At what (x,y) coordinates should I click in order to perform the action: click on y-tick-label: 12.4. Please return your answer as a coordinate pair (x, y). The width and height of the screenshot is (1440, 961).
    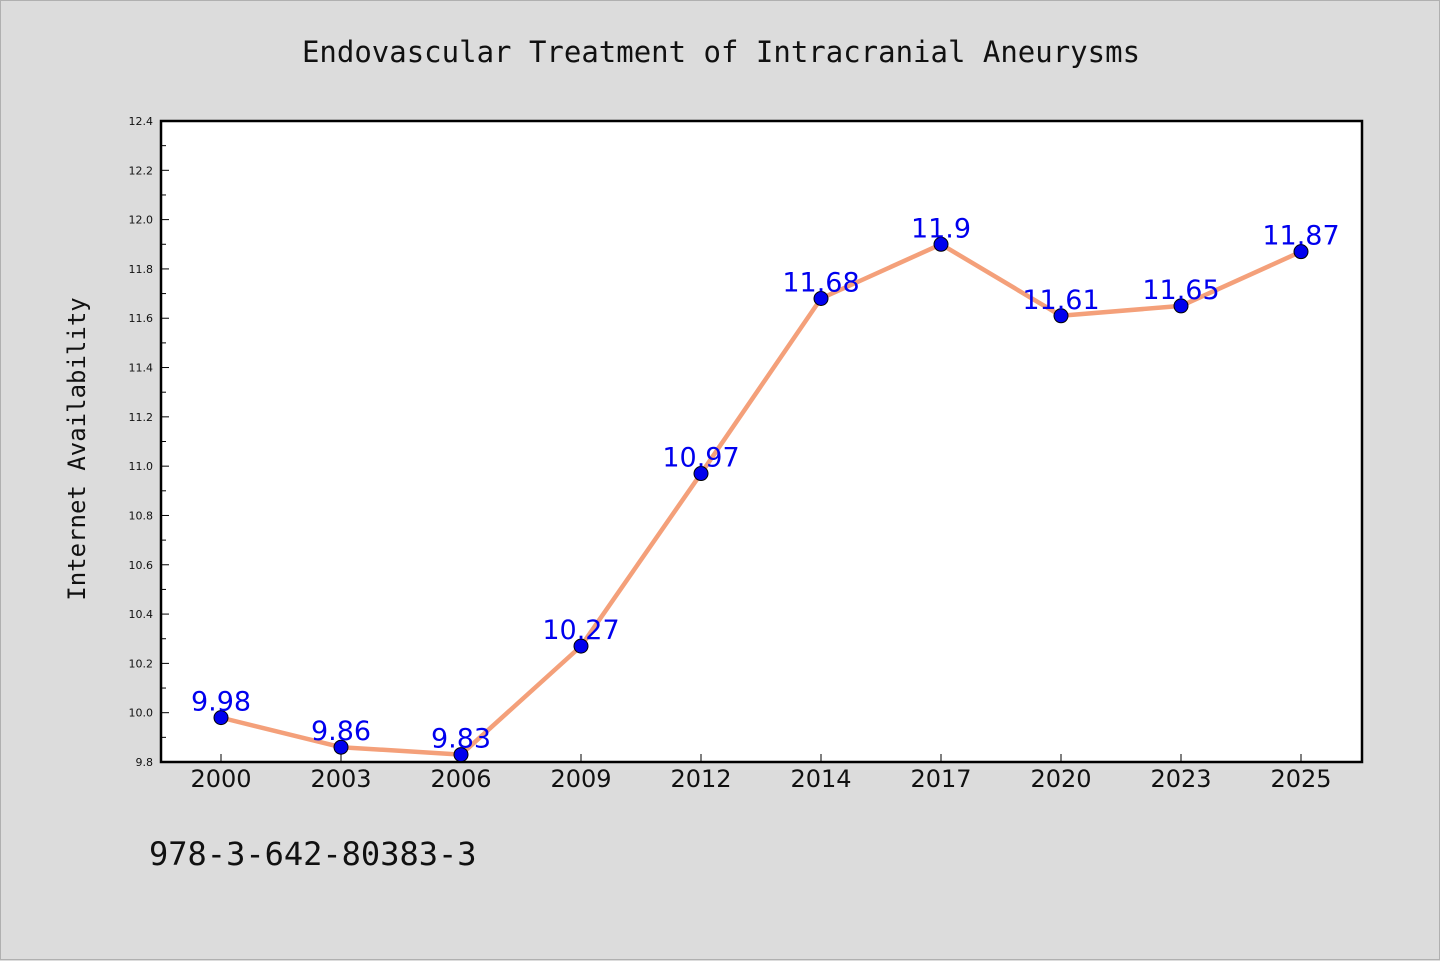
    Looking at the image, I should click on (141, 121).